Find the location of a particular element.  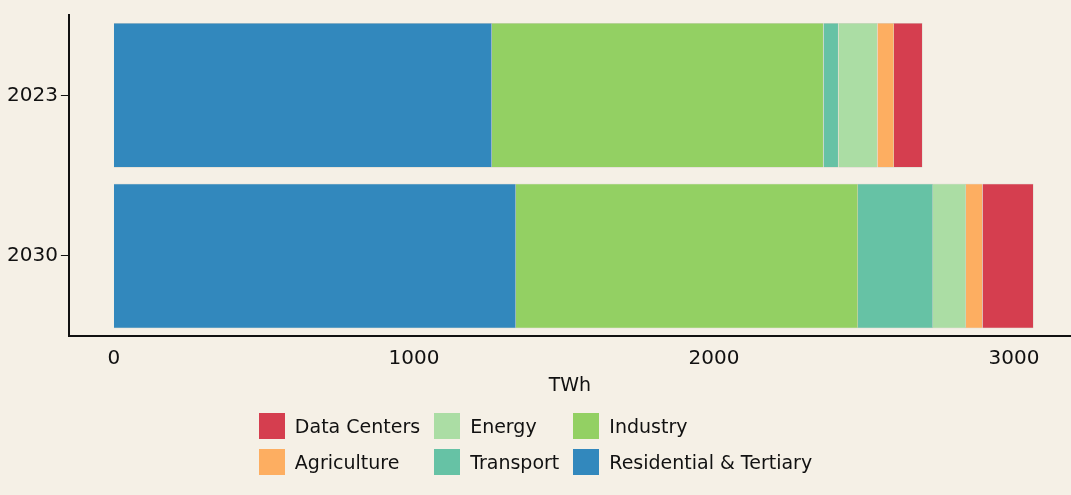

y-tick-label: 2030 is located at coordinates (32, 254).